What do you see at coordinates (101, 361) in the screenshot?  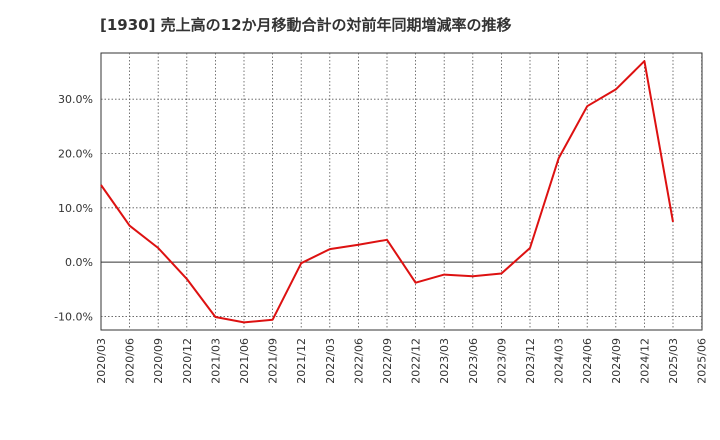 I see `x-tick-label: 2020/03` at bounding box center [101, 361].